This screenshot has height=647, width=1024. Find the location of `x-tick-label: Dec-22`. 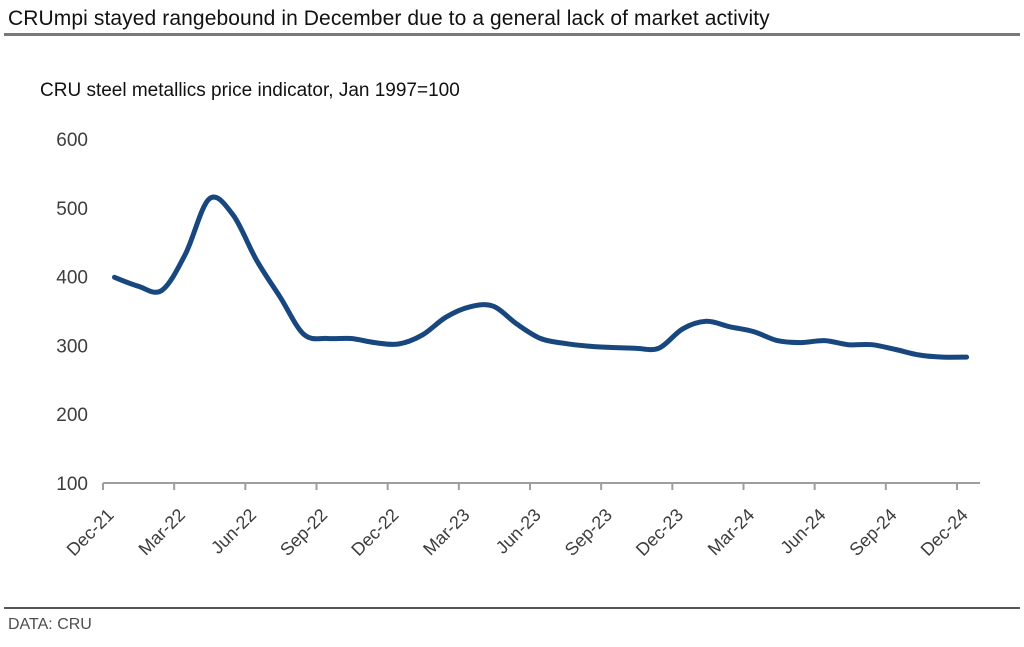

x-tick-label: Dec-22 is located at coordinates (374, 532).